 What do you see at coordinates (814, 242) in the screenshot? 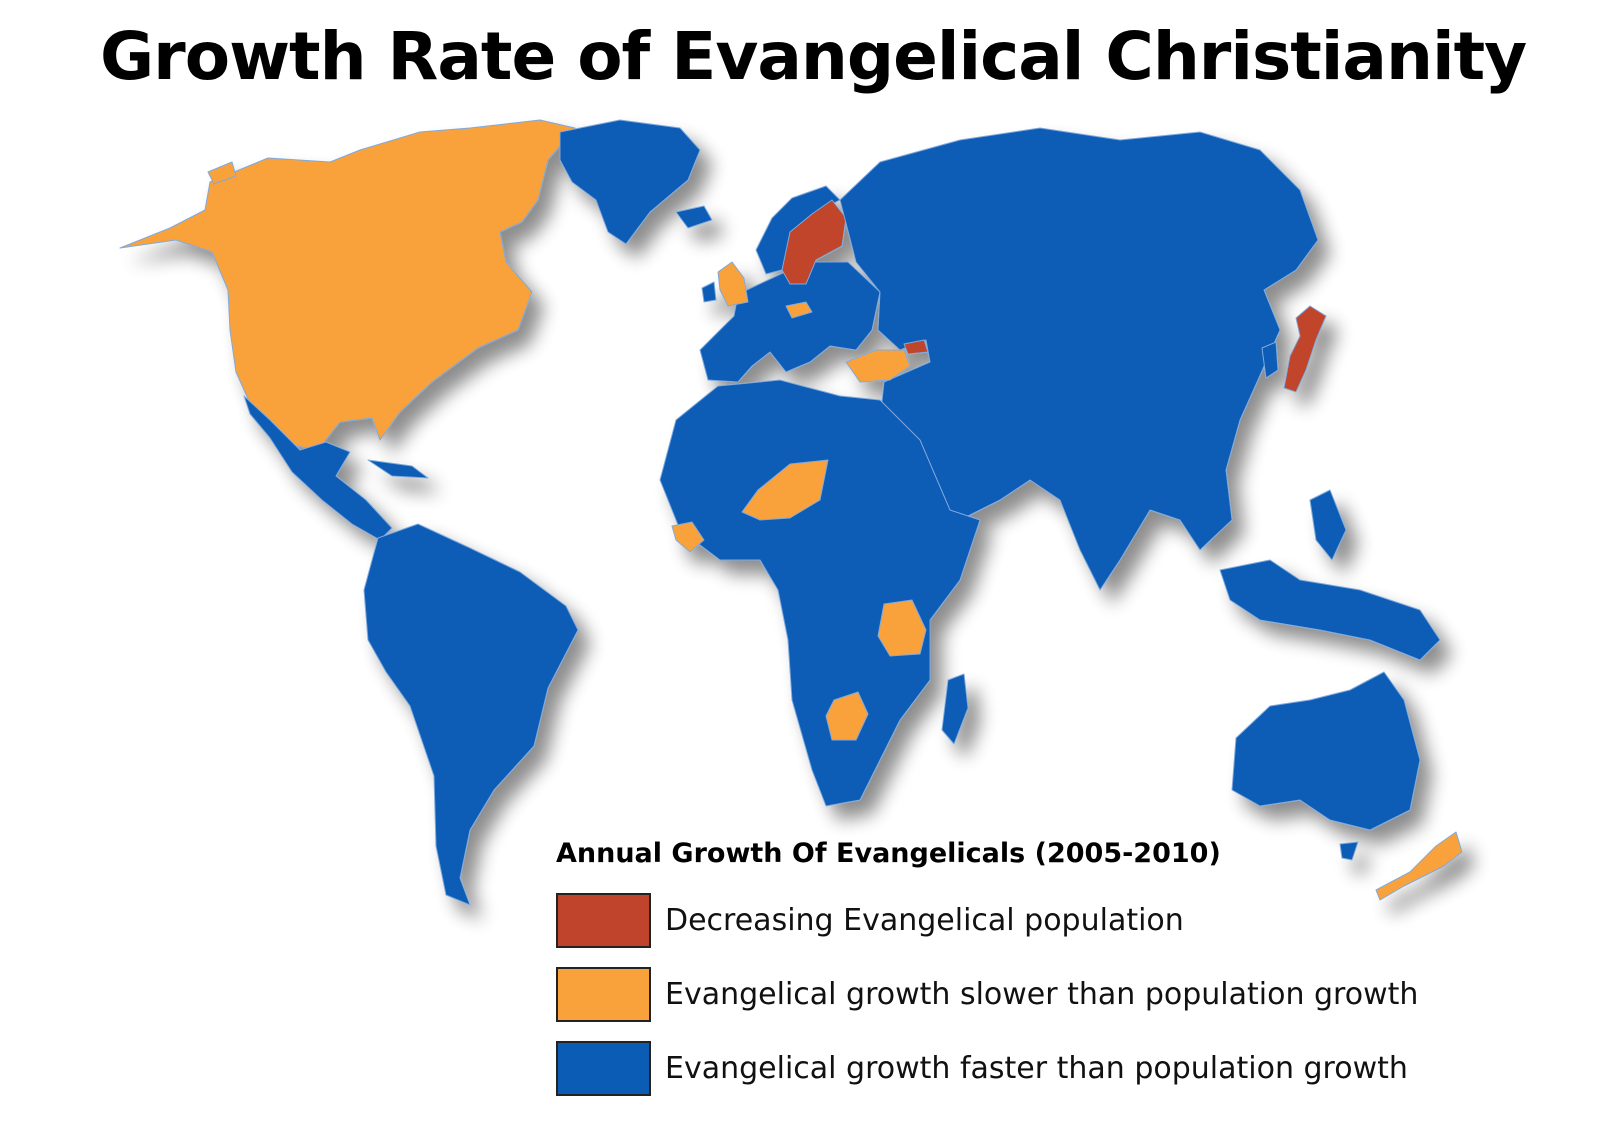
I see `region-scandinavia` at bounding box center [814, 242].